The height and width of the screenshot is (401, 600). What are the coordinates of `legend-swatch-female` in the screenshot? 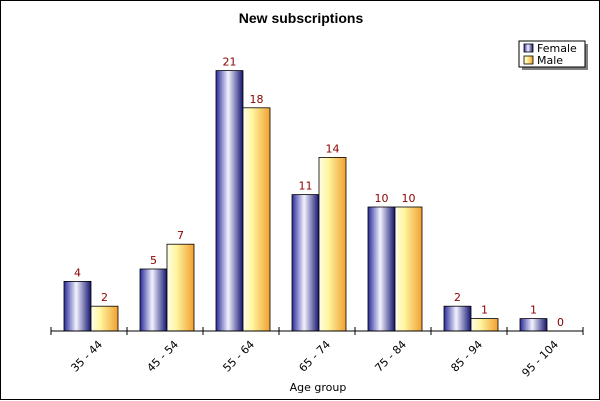 It's located at (528, 48).